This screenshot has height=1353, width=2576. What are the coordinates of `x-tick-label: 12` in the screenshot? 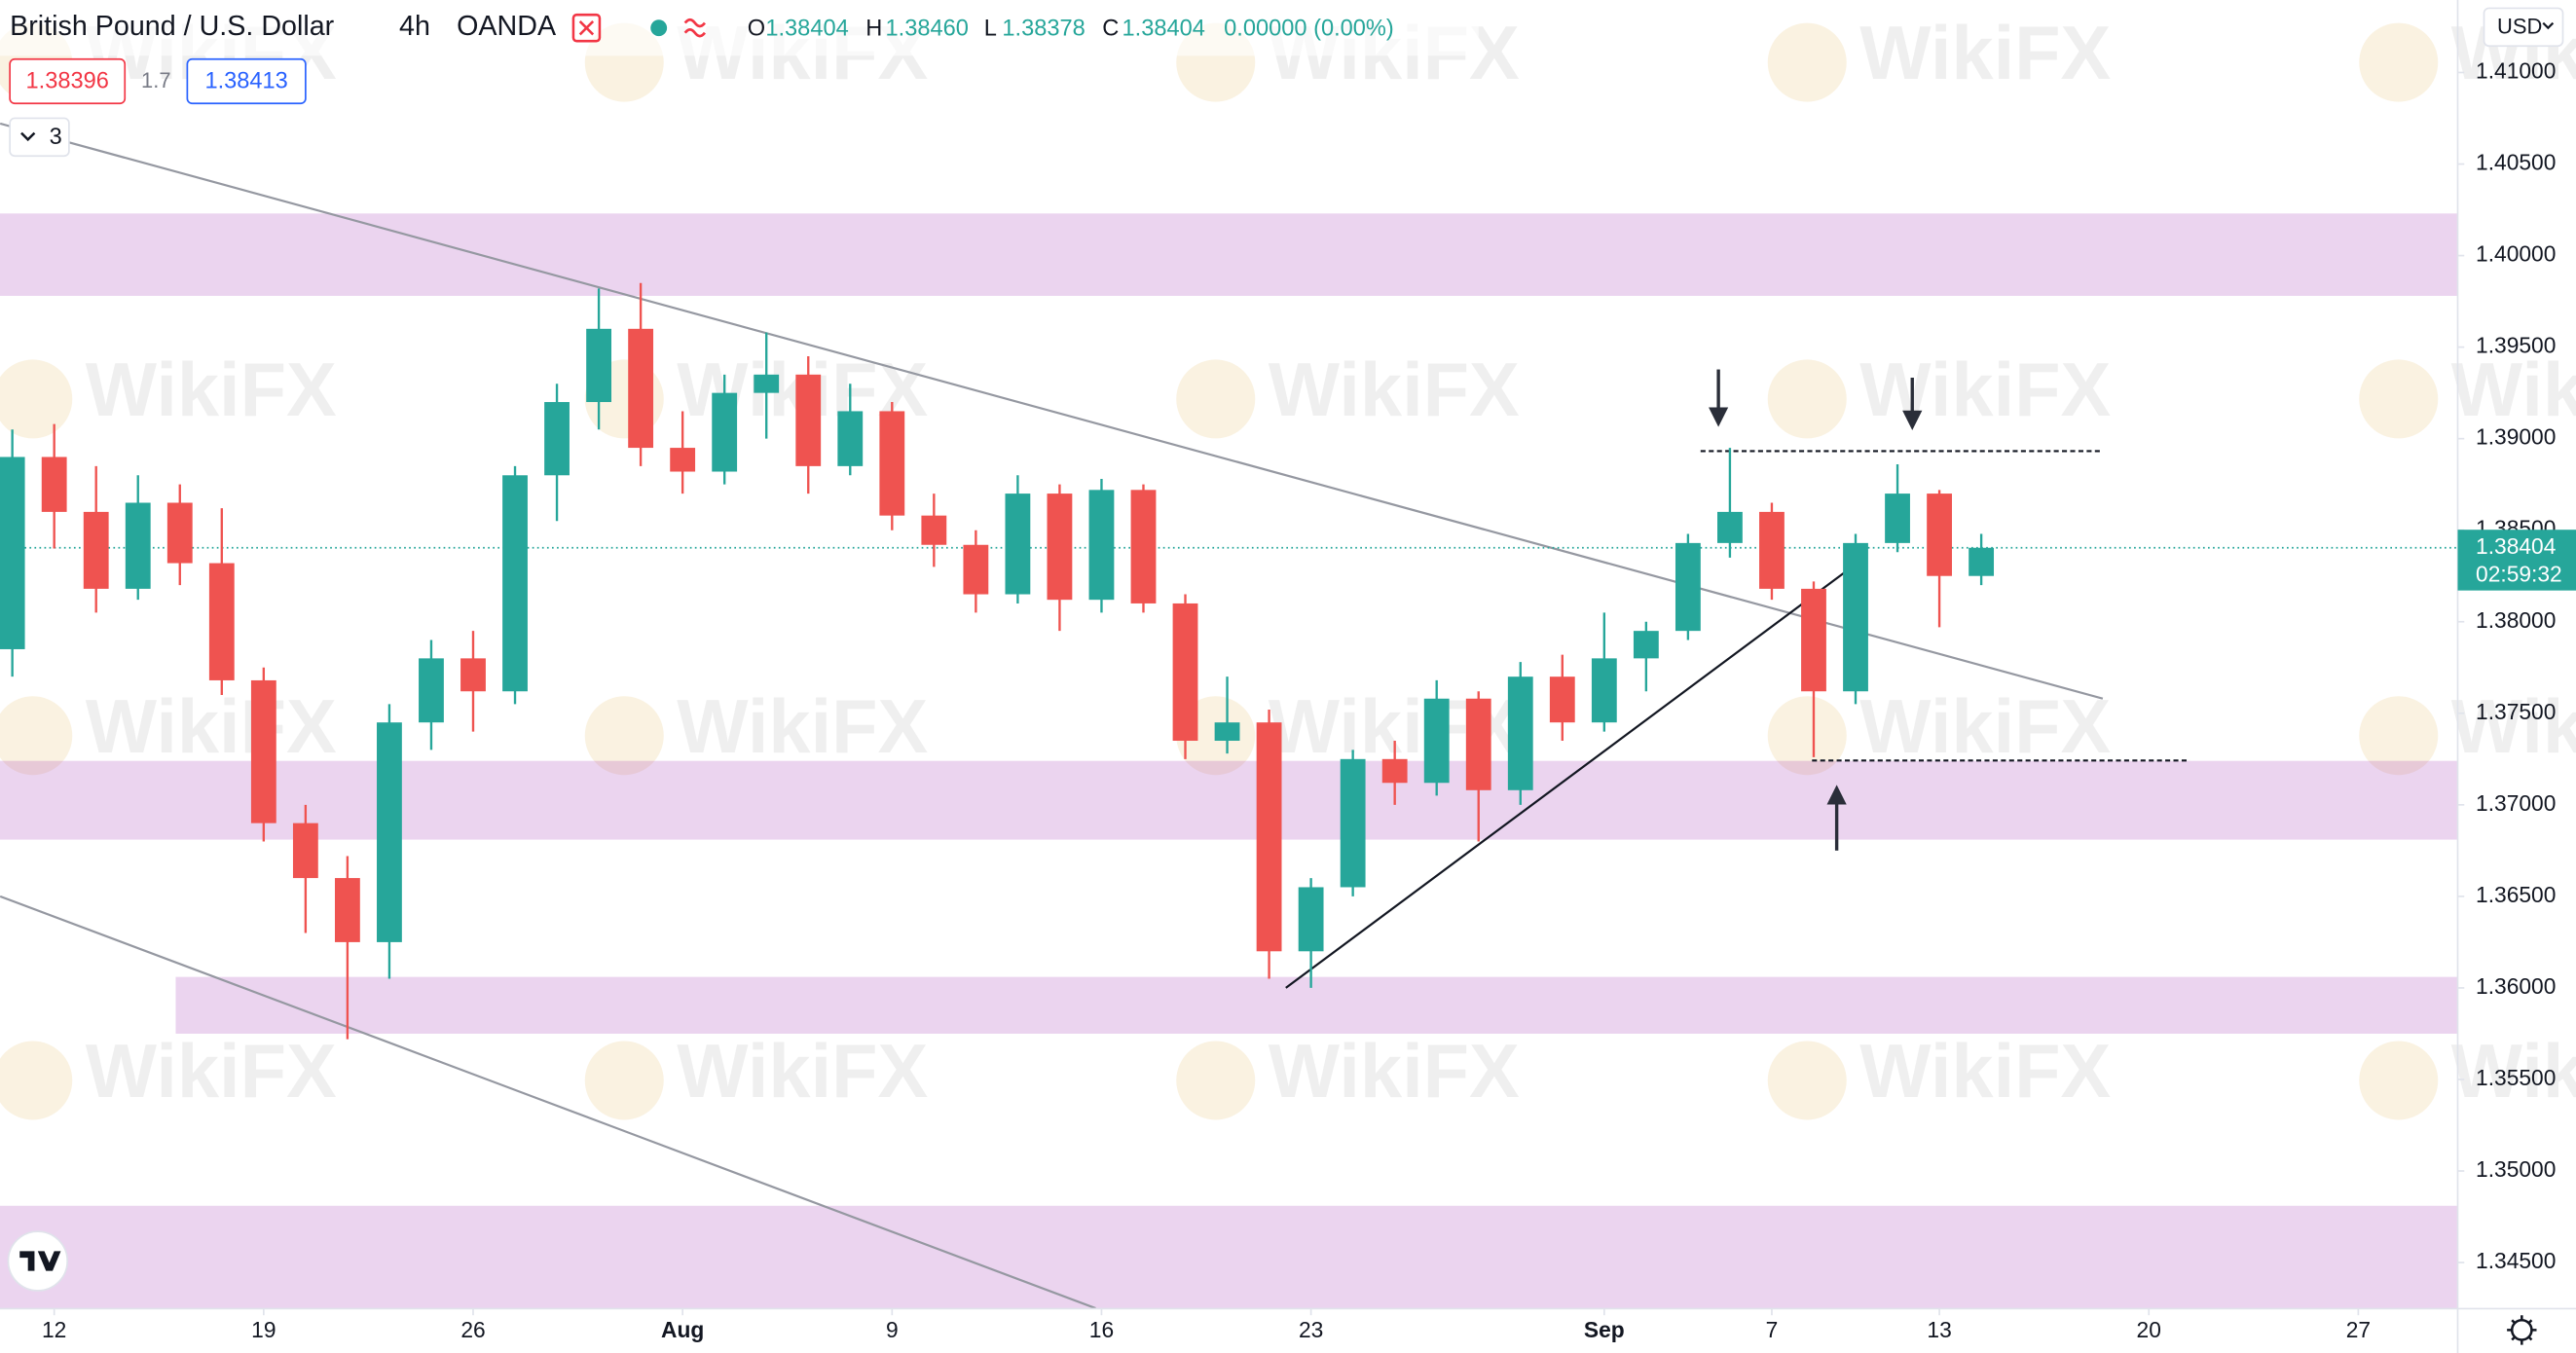 It's located at (54, 1329).